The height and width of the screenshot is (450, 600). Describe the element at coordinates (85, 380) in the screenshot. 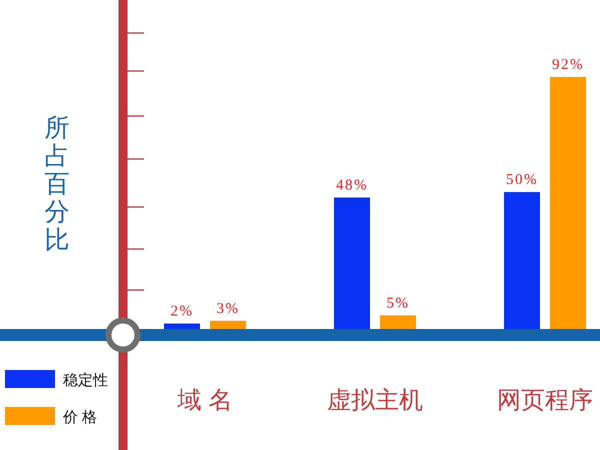

I see `legend-label: 稳定性` at that location.